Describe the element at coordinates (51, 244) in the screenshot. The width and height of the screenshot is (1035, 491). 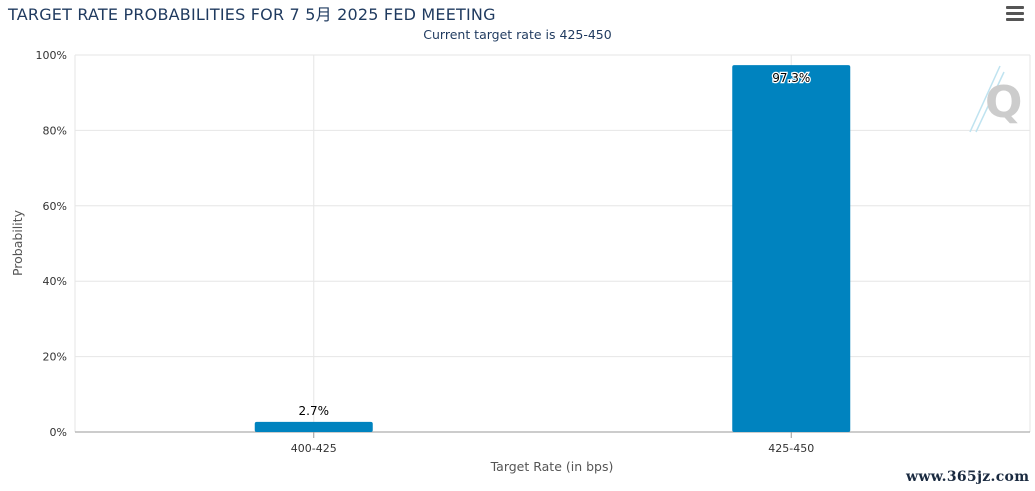
I see `y-axis-ticks: 0% 20% 40% 60% 80% 100%` at that location.